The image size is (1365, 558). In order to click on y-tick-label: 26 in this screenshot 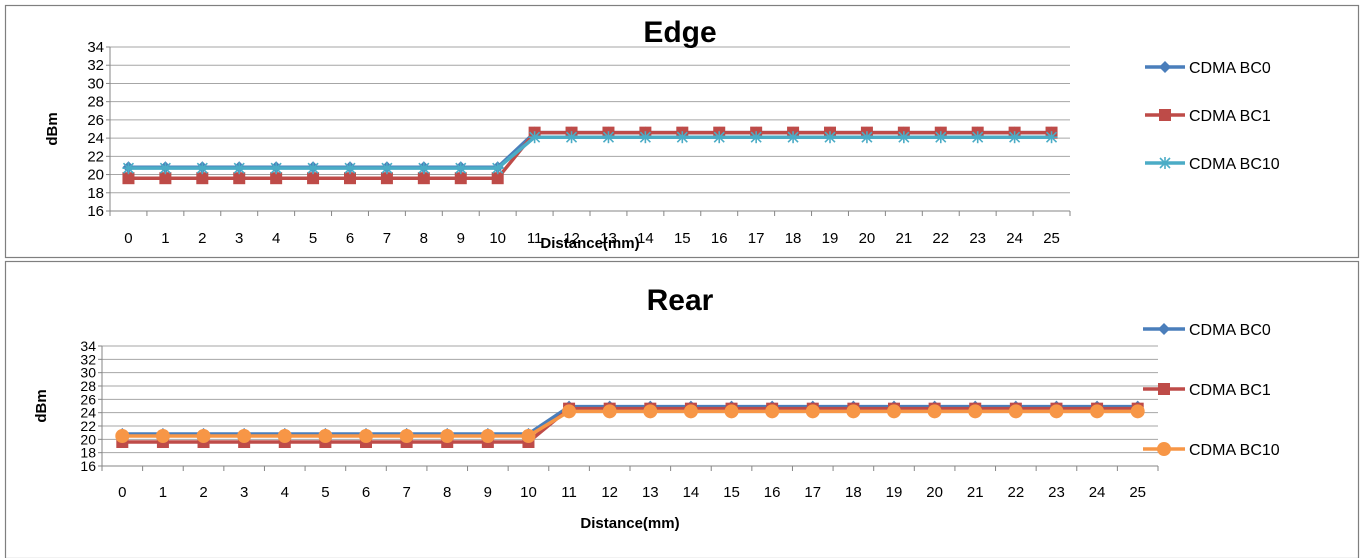, I will do `click(88, 399)`.